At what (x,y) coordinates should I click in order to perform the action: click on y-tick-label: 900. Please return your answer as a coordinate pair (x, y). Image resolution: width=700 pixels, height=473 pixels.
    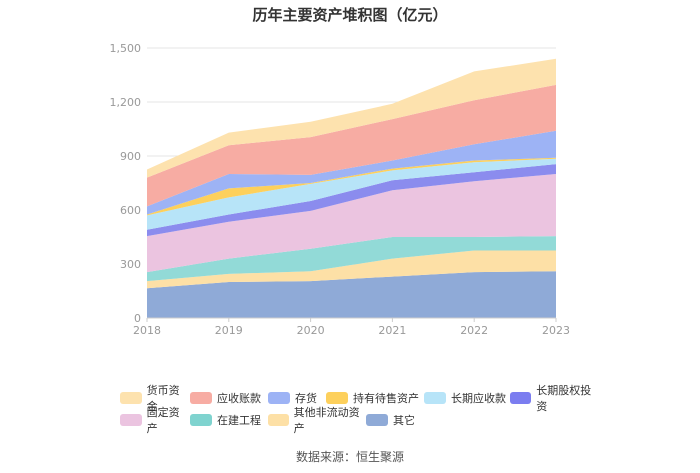
    Looking at the image, I should click on (130, 156).